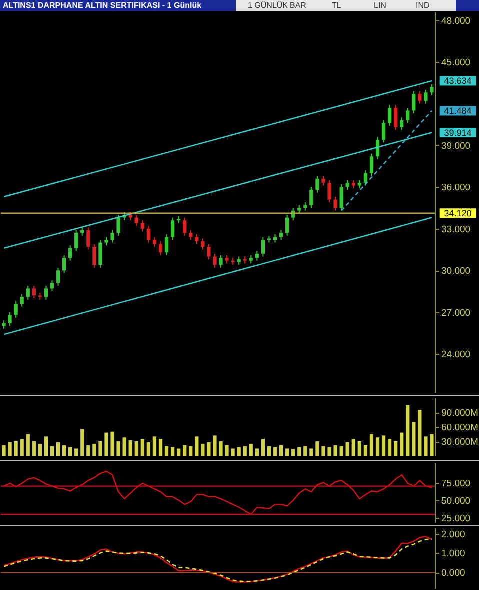 The width and height of the screenshot is (479, 590). What do you see at coordinates (460, 442) in the screenshot?
I see `y-tick-label: 30.000M` at bounding box center [460, 442].